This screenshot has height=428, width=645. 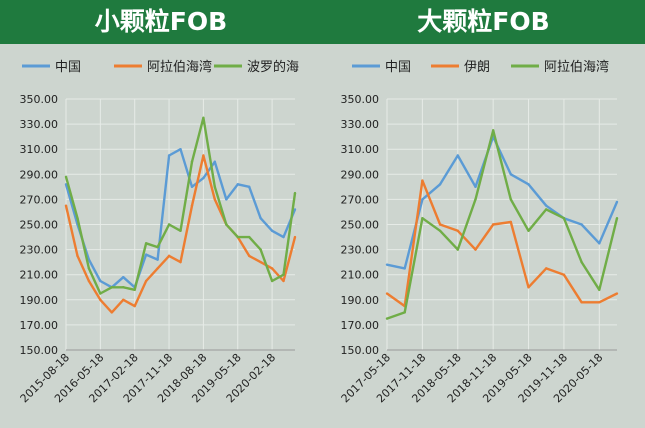 What do you see at coordinates (39, 174) in the screenshot?
I see `y-tick-label: 290.00` at bounding box center [39, 174].